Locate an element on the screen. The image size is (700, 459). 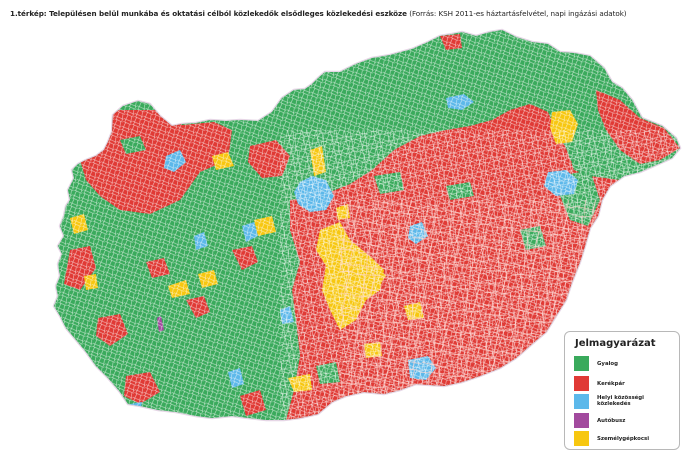
legend-swatch-szemelygepkocsi is located at coordinates (581, 438).